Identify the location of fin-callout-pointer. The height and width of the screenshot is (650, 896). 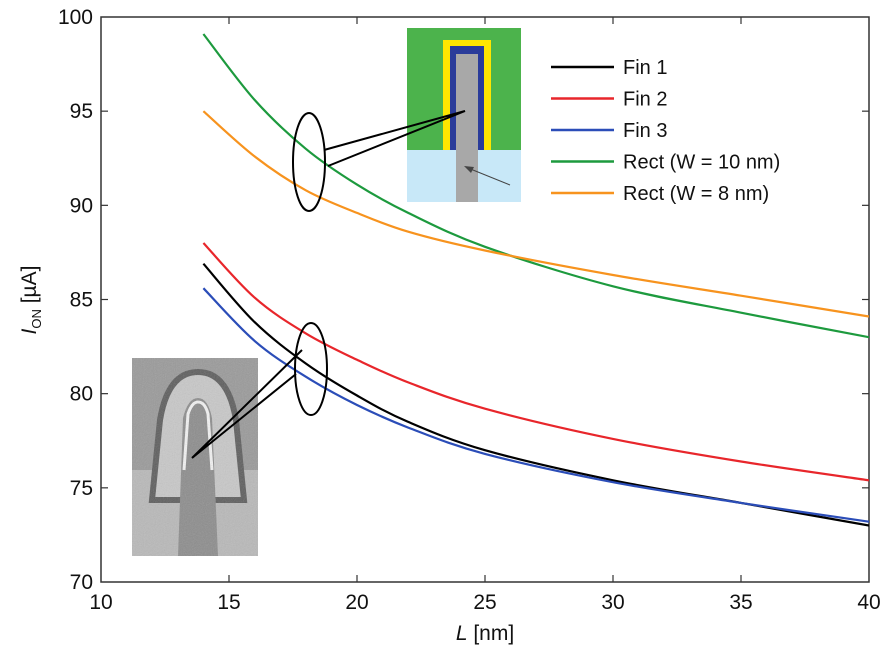
(247, 404).